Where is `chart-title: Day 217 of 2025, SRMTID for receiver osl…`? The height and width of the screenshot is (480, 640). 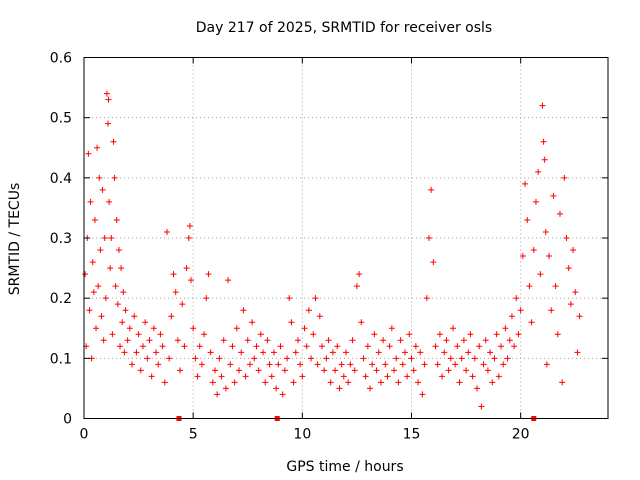
chart-title: Day 217 of 2025, SRMTID for receiver osl… is located at coordinates (344, 28).